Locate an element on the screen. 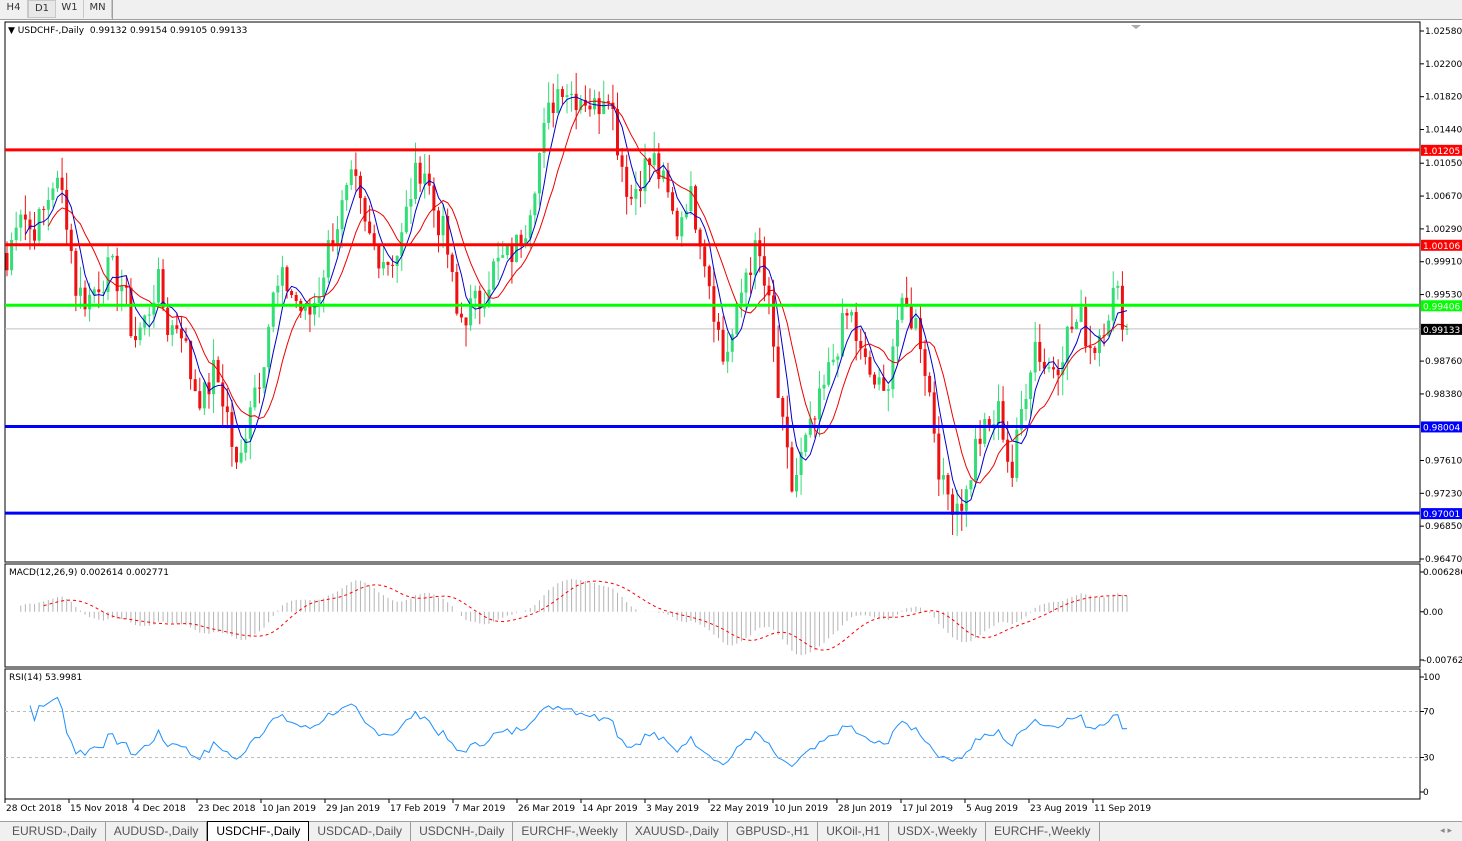 Image resolution: width=1462 pixels, height=841 pixels. rsi-tick-label: 70 is located at coordinates (1429, 713).